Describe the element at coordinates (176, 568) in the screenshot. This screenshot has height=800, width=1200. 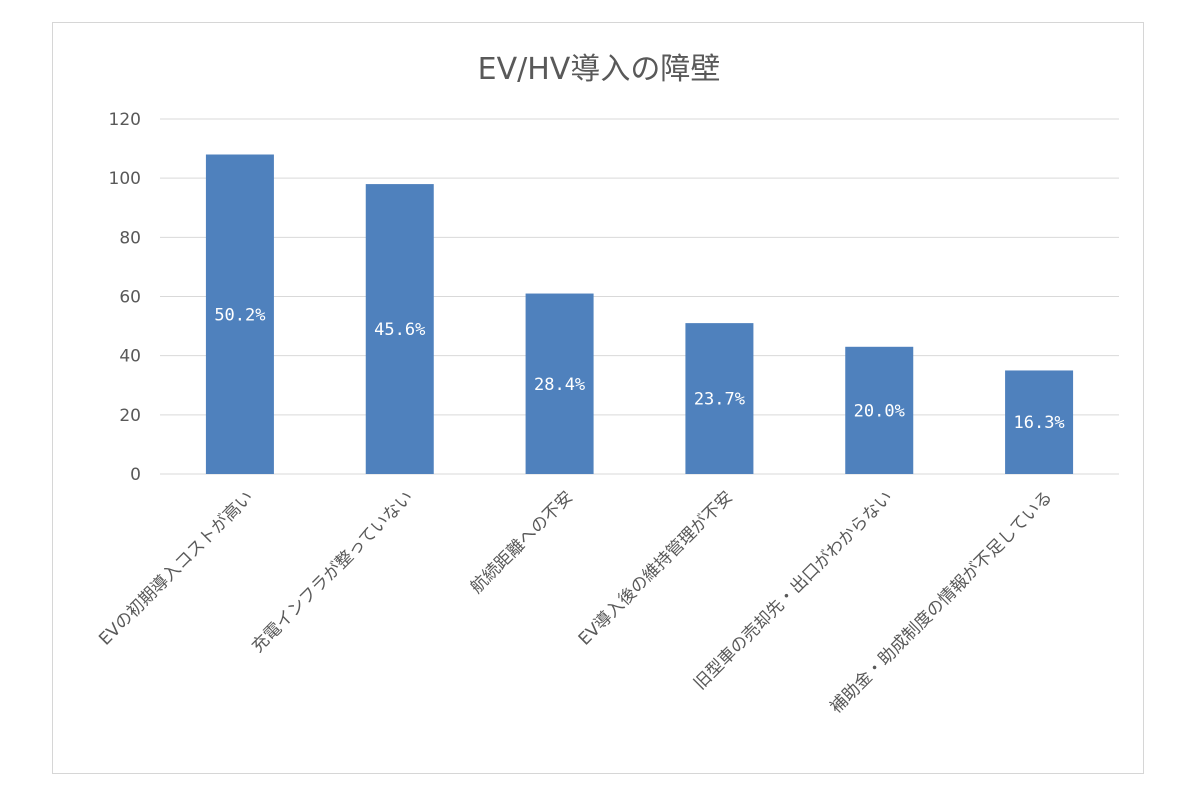
I see `category-label: EVの初期導入コストが高い` at that location.